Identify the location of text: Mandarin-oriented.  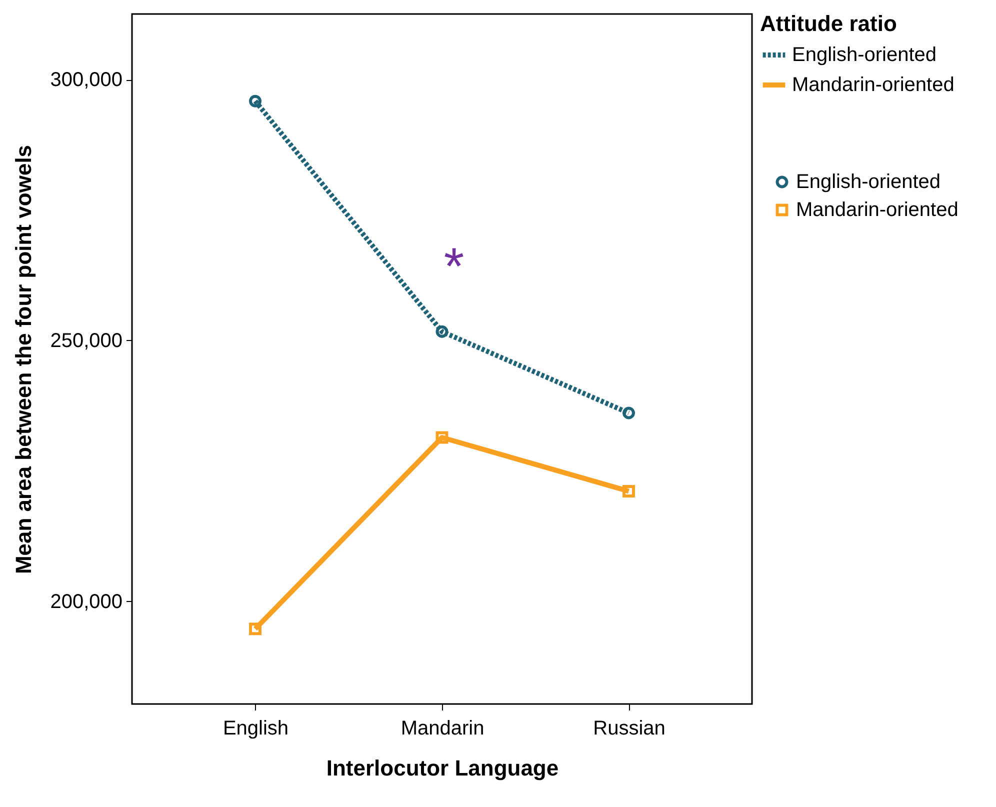
(873, 85).